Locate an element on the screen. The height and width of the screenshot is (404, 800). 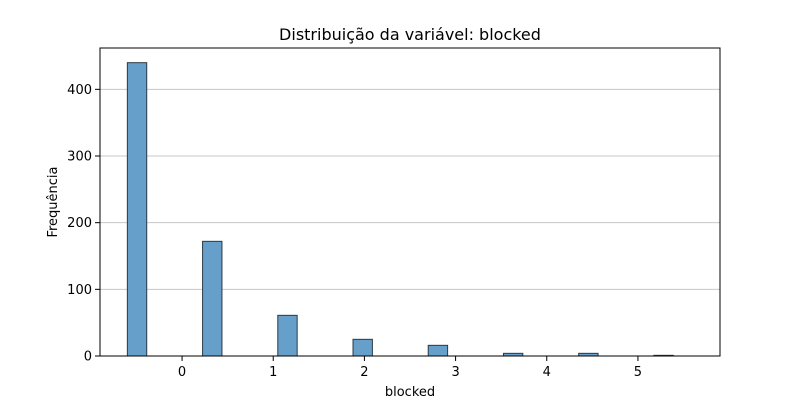
x-tick-label: 1 is located at coordinates (273, 372).